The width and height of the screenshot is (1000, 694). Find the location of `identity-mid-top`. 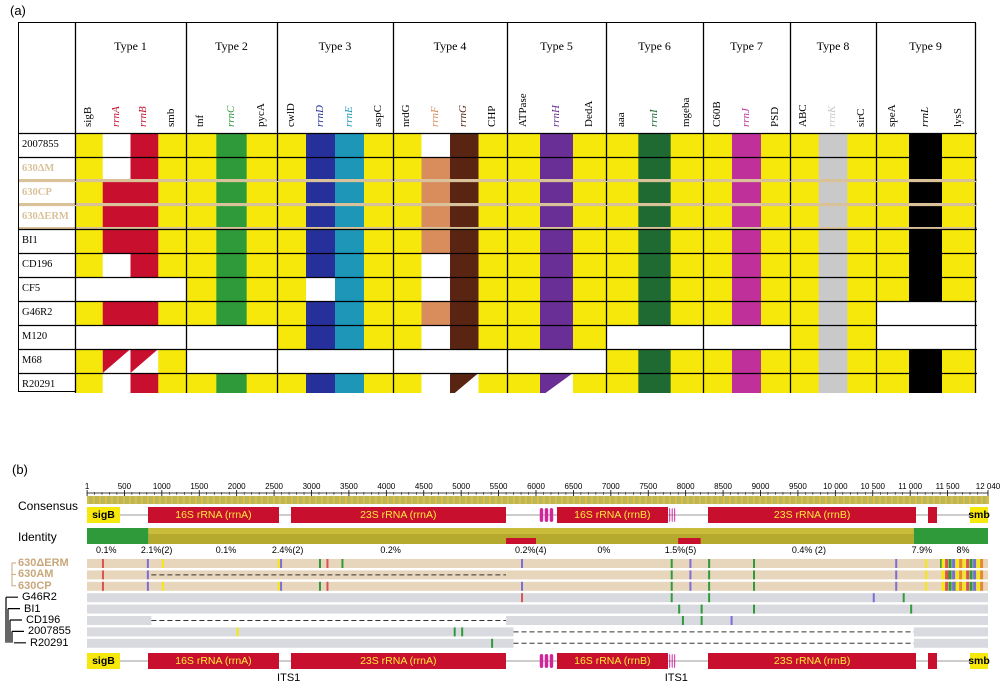

identity-mid-top is located at coordinates (531, 531).